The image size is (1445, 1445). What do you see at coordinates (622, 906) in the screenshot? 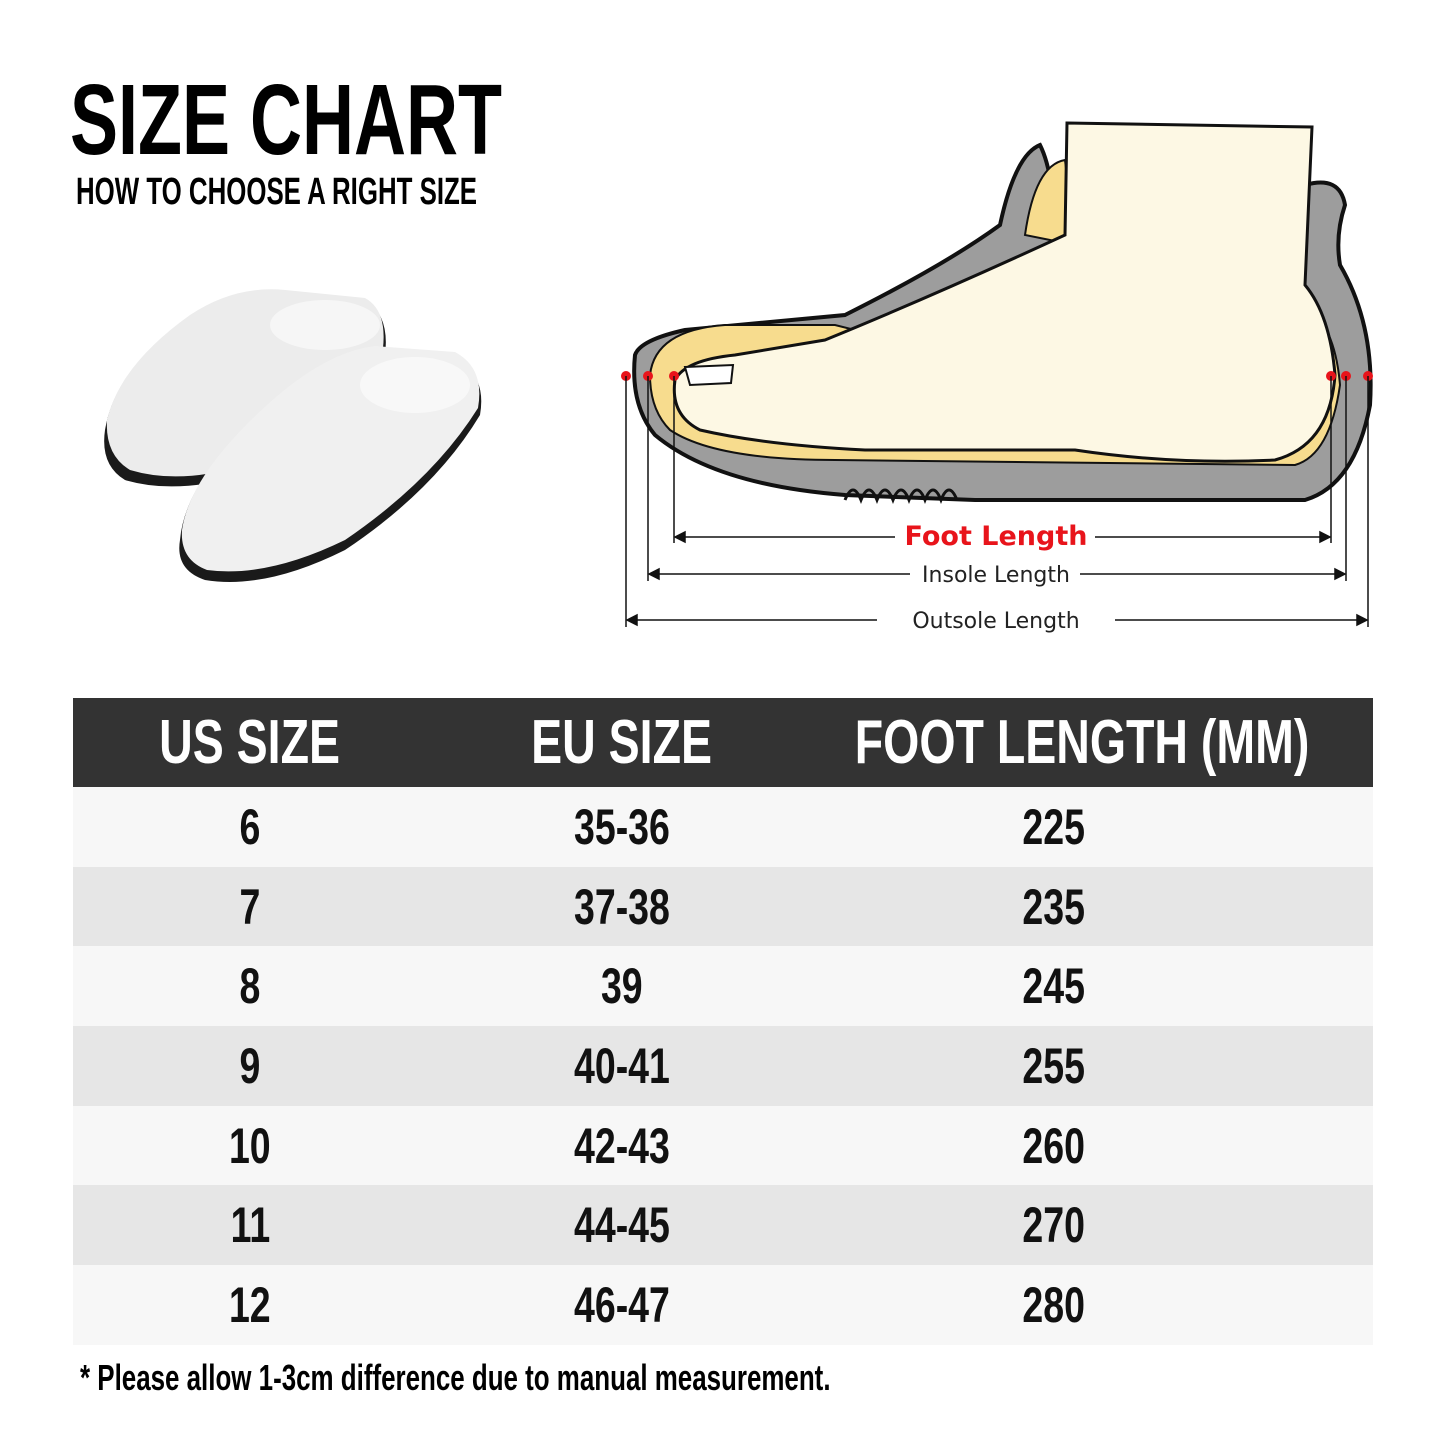
I see `eu-size-cell: 37-38` at bounding box center [622, 906].